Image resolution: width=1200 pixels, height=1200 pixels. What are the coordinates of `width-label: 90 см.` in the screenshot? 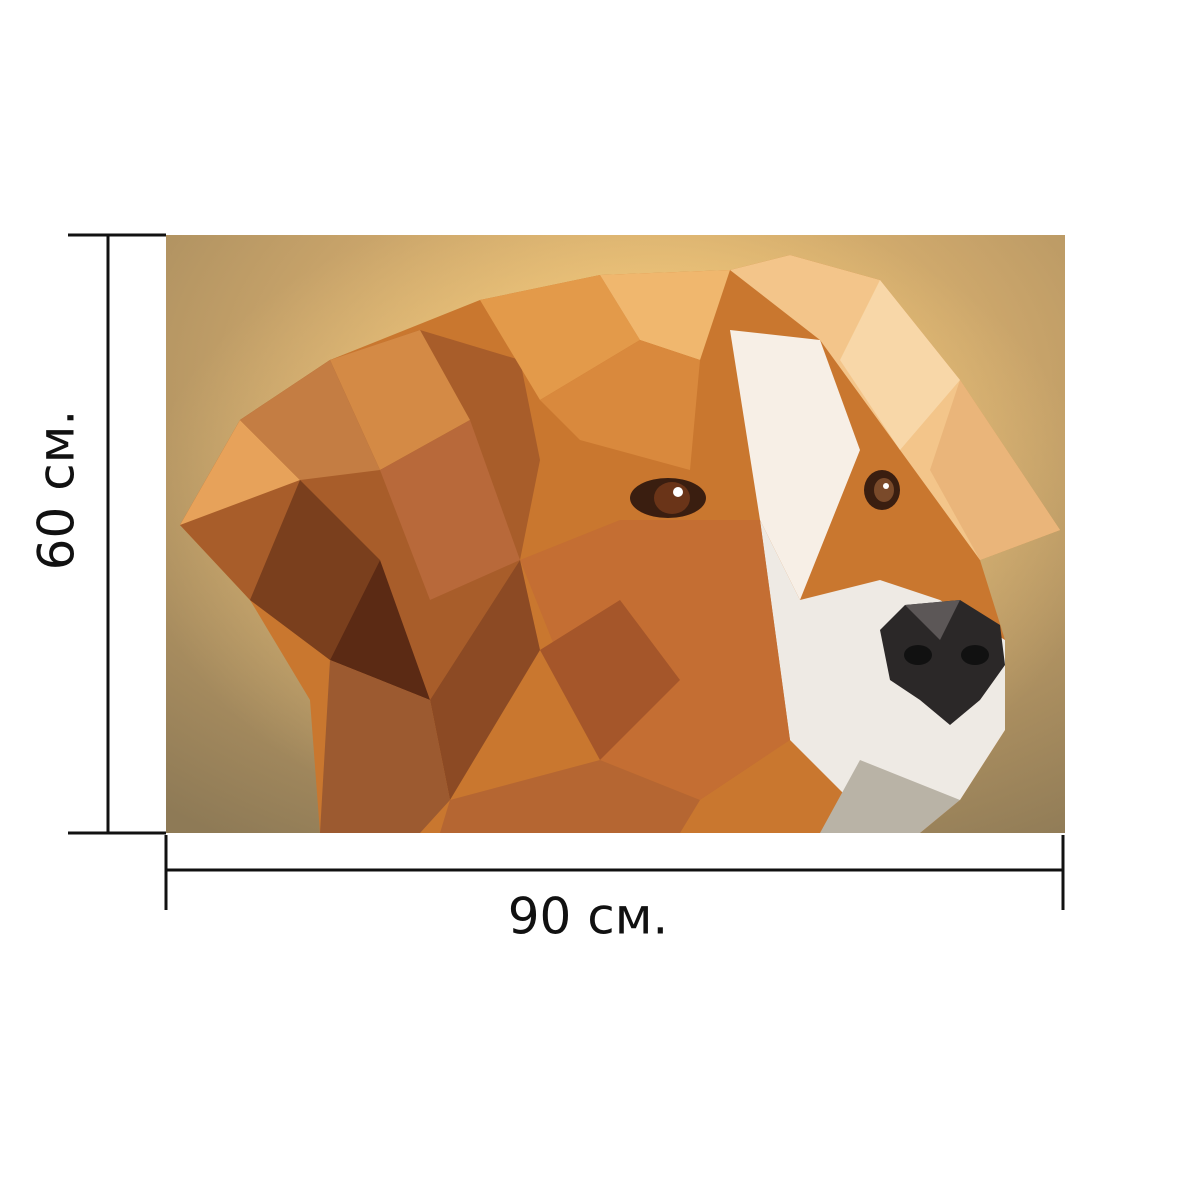 It's located at (588, 917).